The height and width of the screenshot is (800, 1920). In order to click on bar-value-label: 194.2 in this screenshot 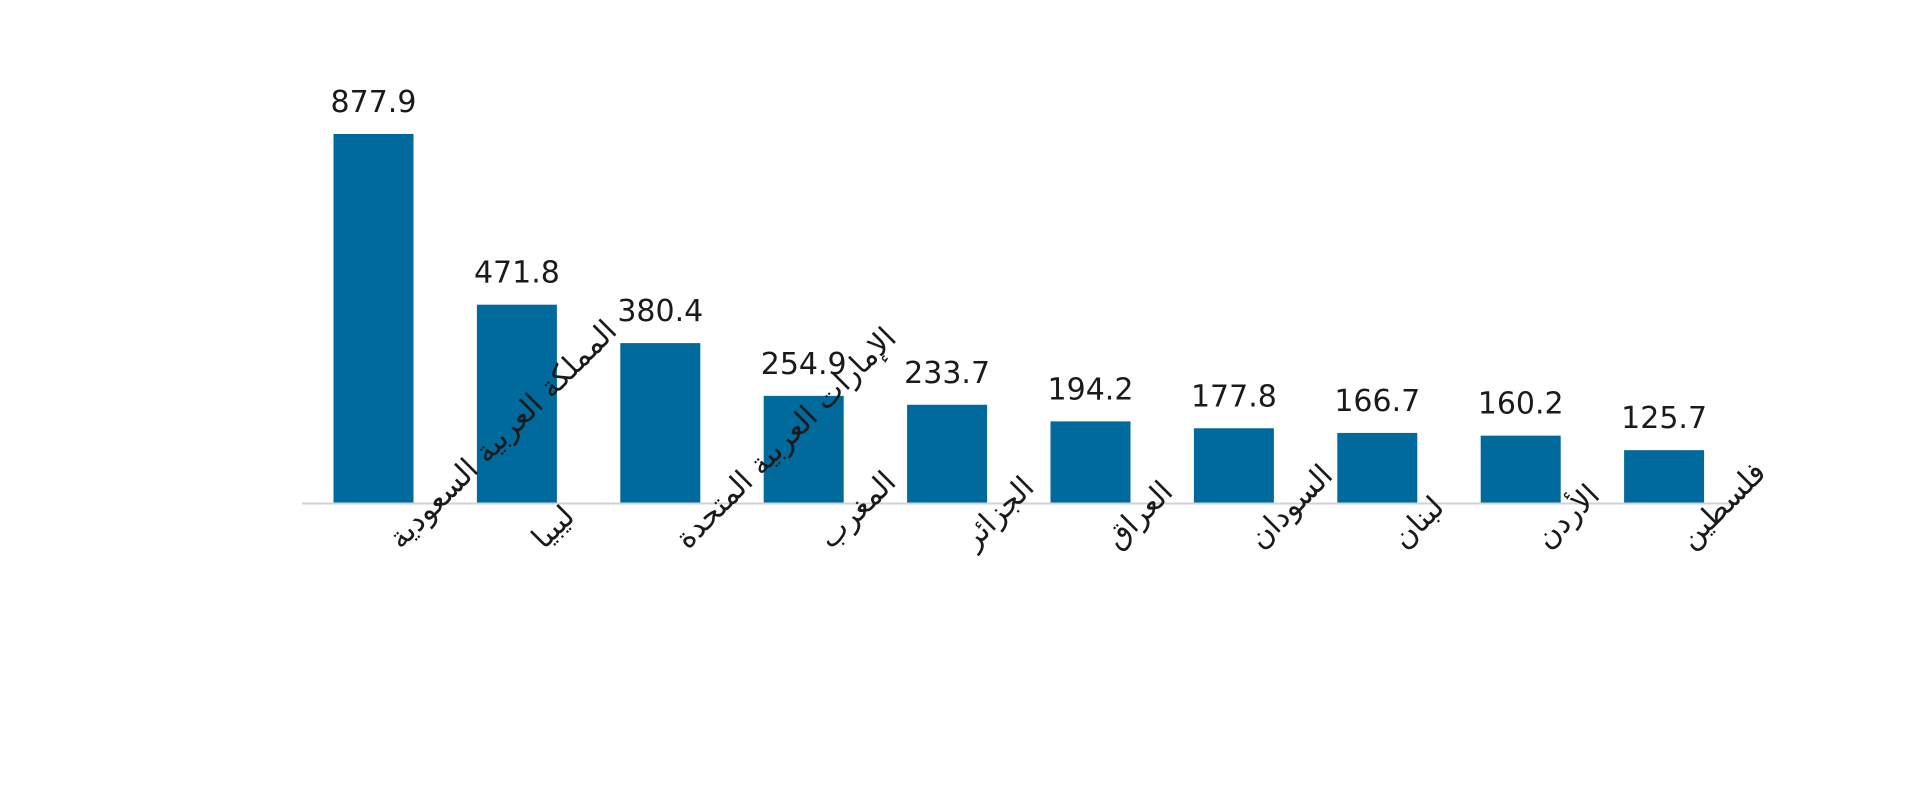, I will do `click(1091, 389)`.